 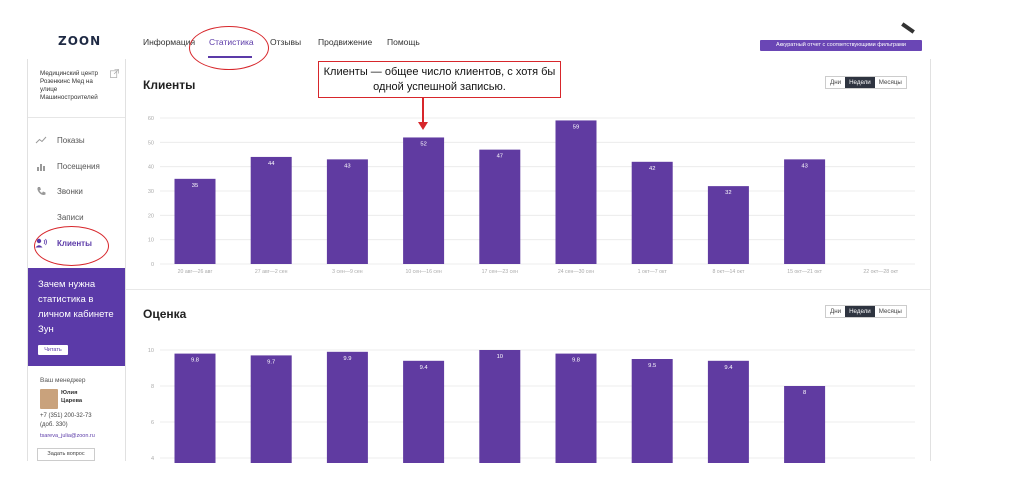 I want to click on bar-chart-icon, so click(x=41, y=166).